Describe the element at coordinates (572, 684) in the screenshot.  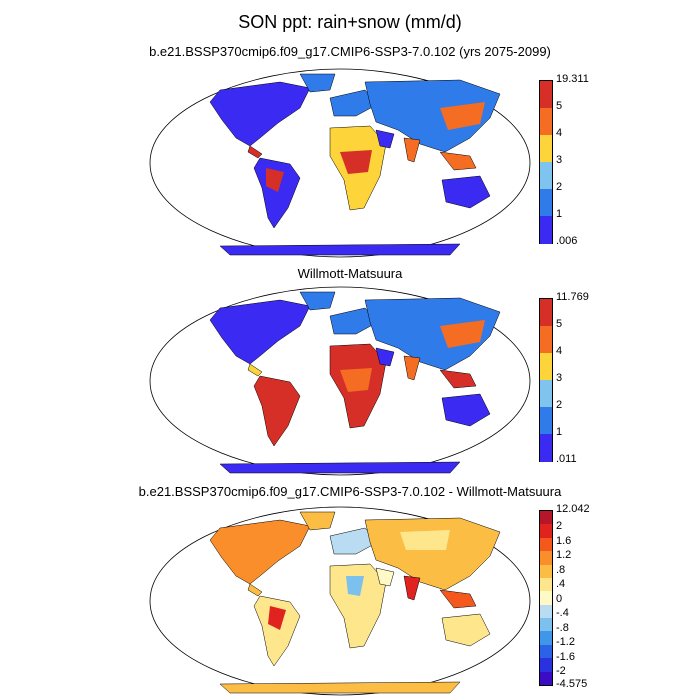
I see `panel-3-colorbar-label-12: -4.575` at that location.